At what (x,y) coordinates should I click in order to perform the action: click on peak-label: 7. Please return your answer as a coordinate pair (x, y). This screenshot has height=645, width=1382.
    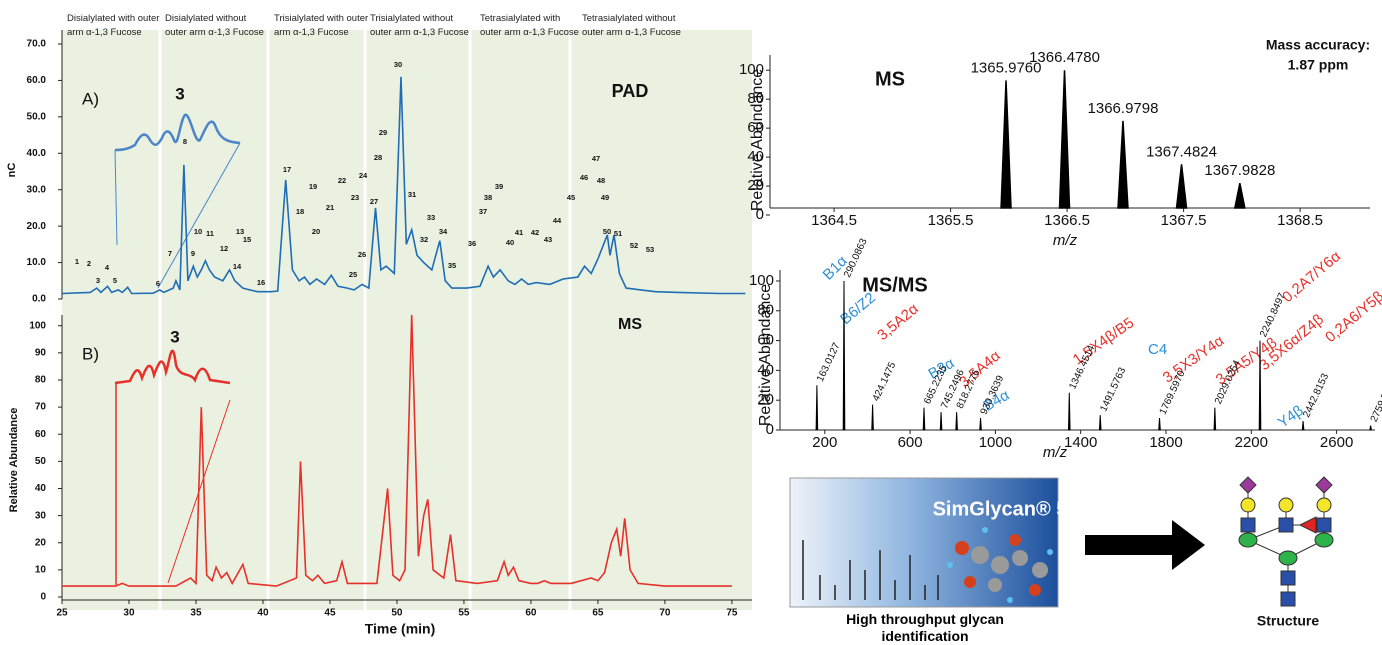
    Looking at the image, I should click on (170, 253).